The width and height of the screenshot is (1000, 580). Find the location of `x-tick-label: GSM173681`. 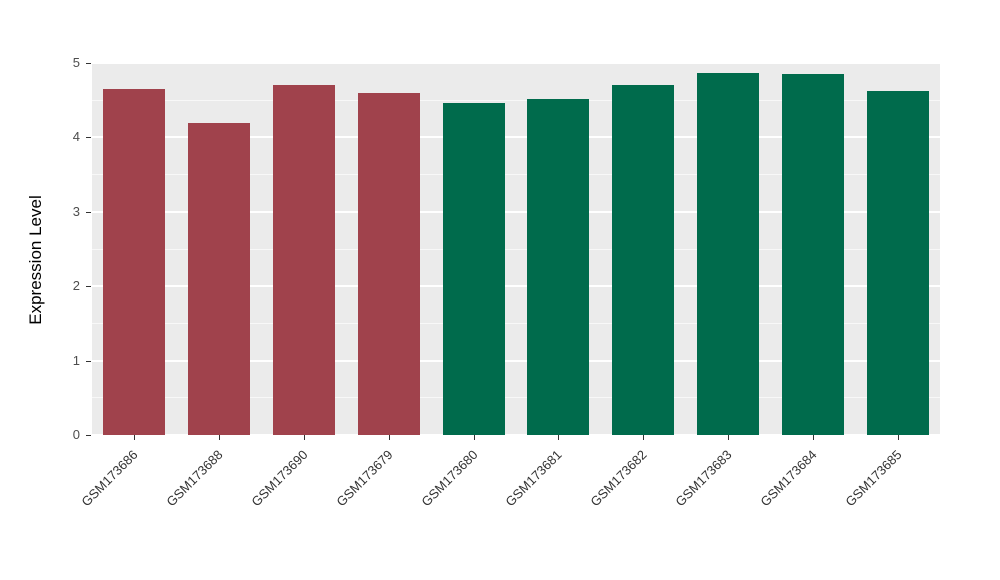

x-tick-label: GSM173681 is located at coordinates (534, 478).